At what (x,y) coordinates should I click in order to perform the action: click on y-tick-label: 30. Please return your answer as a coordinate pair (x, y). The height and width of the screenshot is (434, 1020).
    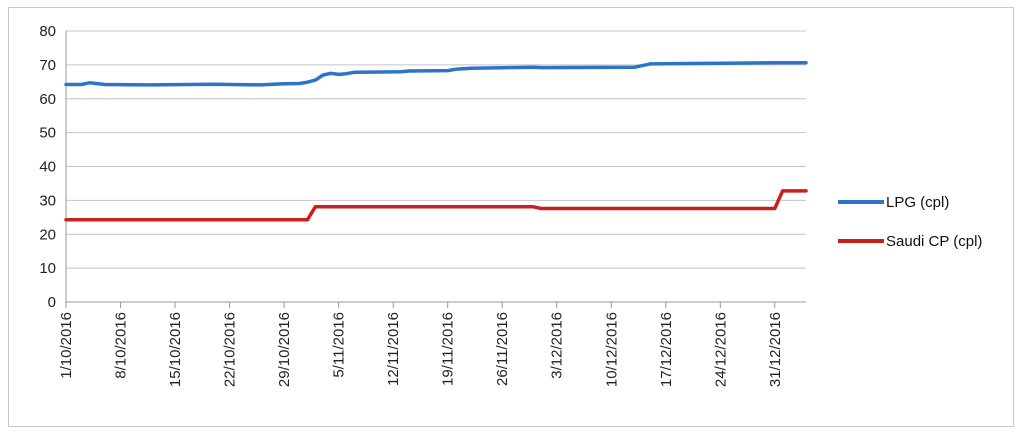
    Looking at the image, I should click on (47, 200).